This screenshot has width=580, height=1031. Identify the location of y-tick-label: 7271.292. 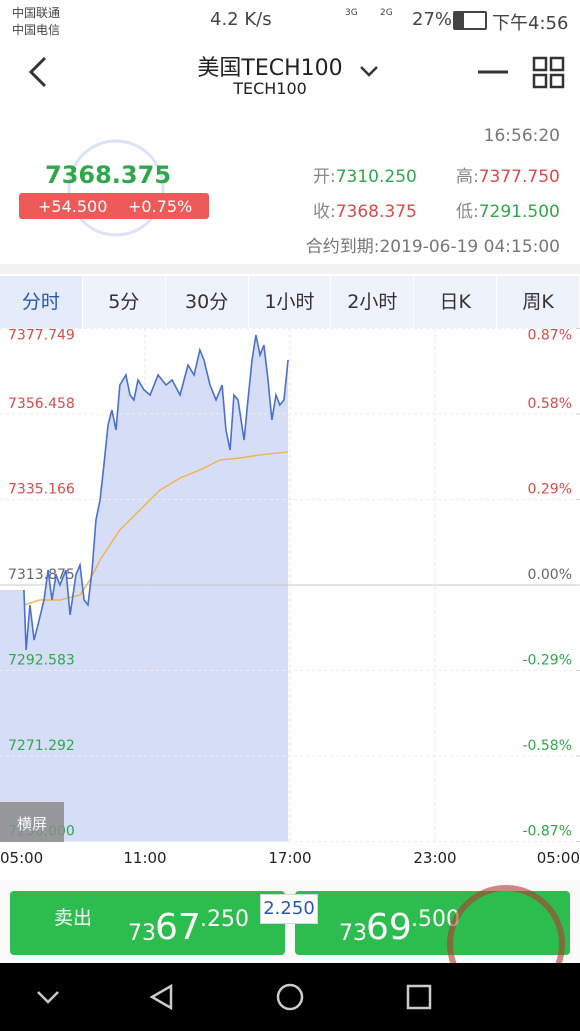
(41, 746).